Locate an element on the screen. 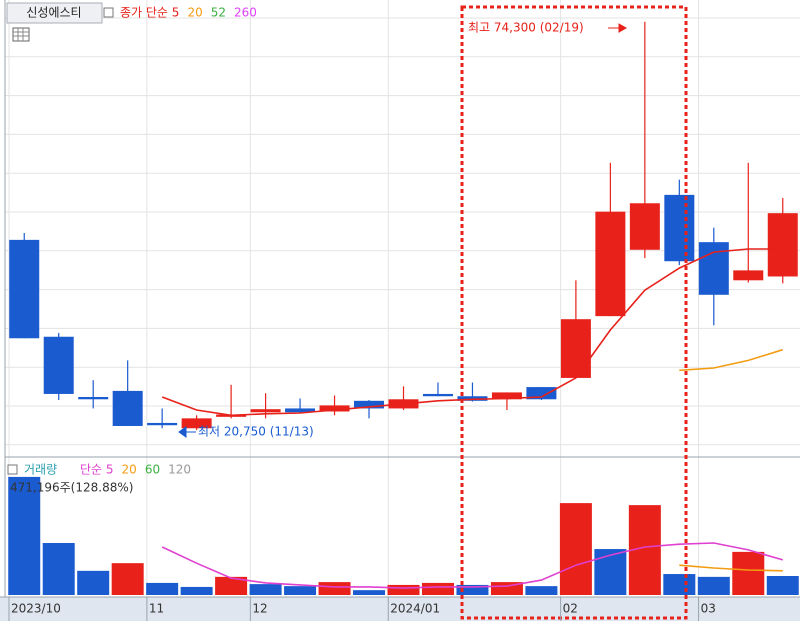 The image size is (800, 621). x-tick-label: 03 is located at coordinates (708, 609).